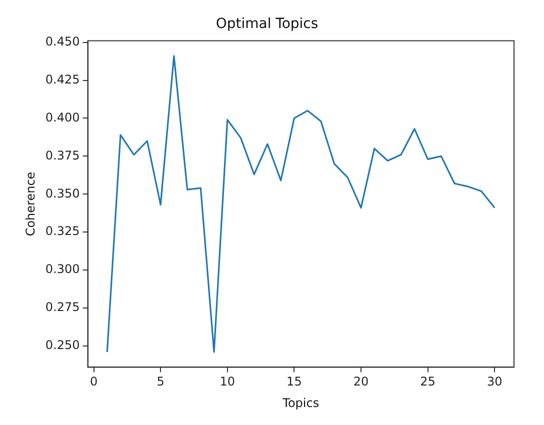  Describe the element at coordinates (62, 193) in the screenshot. I see `y-tick-label: 0.350` at that location.